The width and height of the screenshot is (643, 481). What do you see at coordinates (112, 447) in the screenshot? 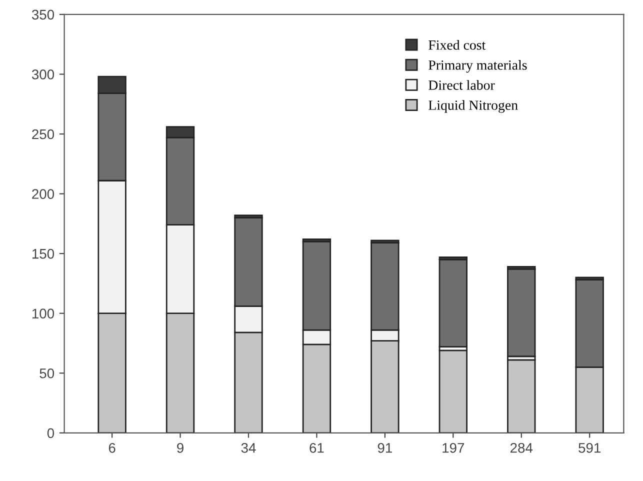
I see `x-tick-label: 6` at bounding box center [112, 447].